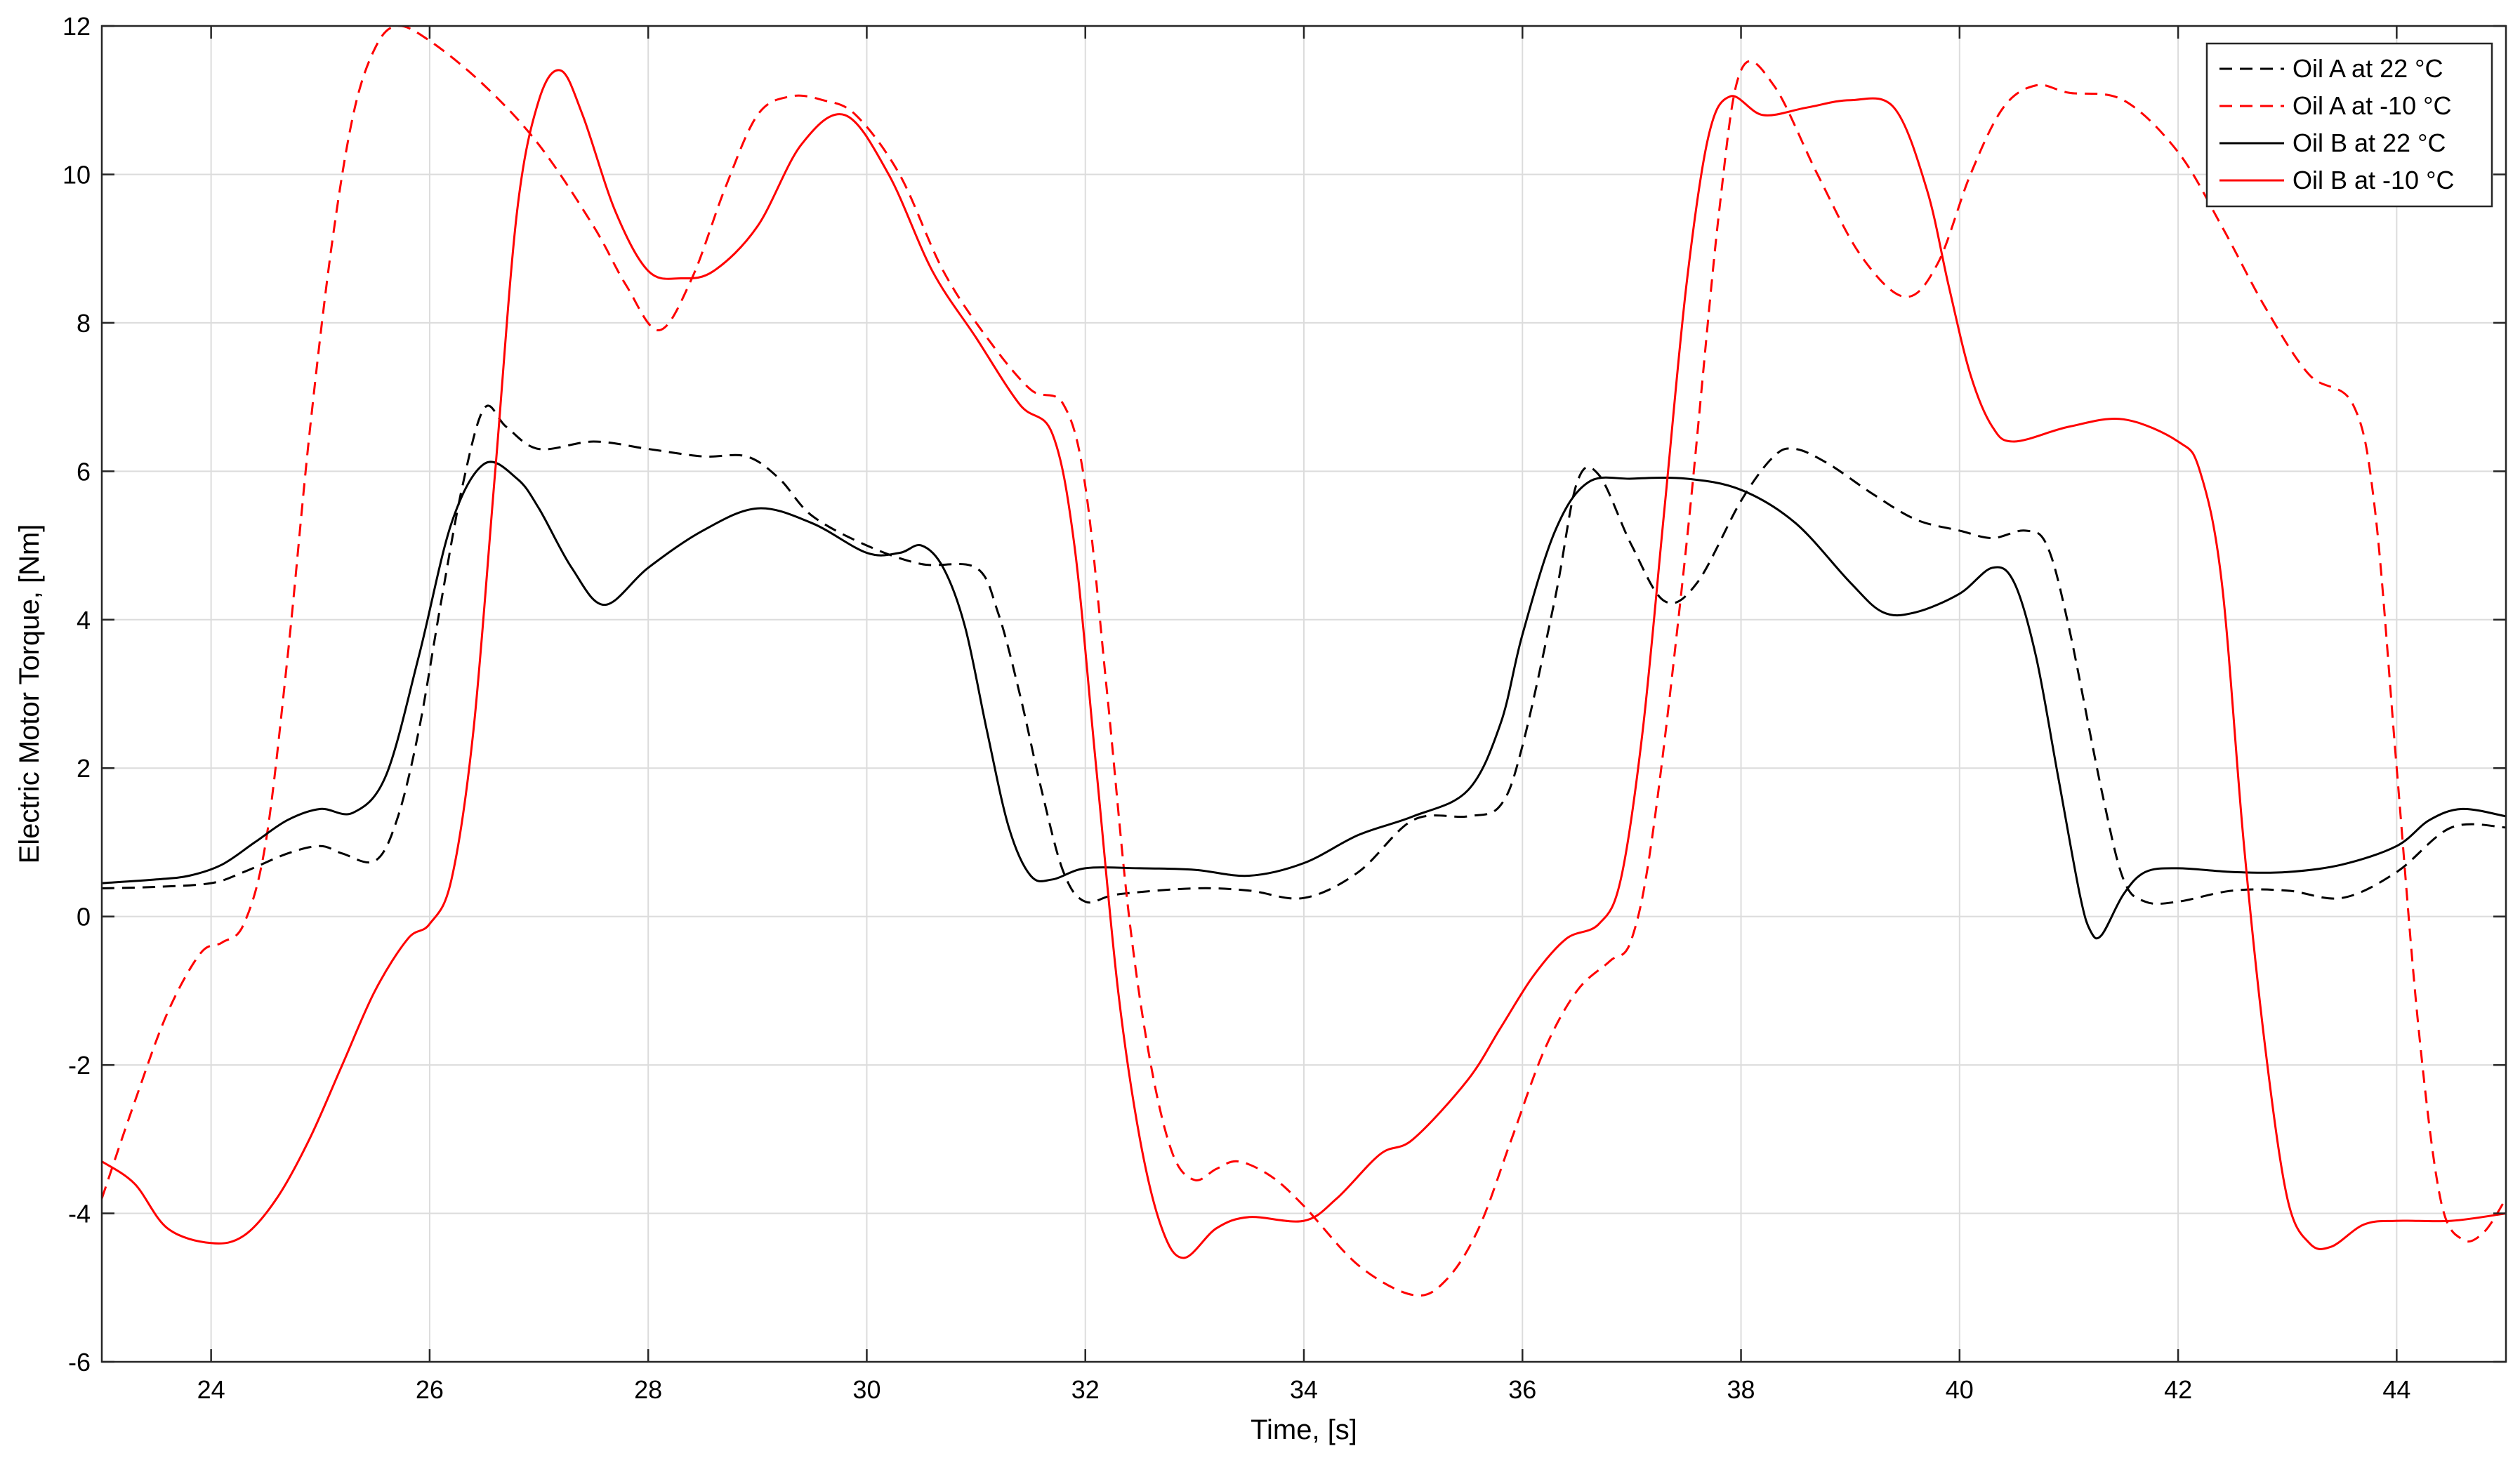 This screenshot has width=2520, height=1458. Describe the element at coordinates (80, 1065) in the screenshot. I see `y-tick-label: -2` at that location.